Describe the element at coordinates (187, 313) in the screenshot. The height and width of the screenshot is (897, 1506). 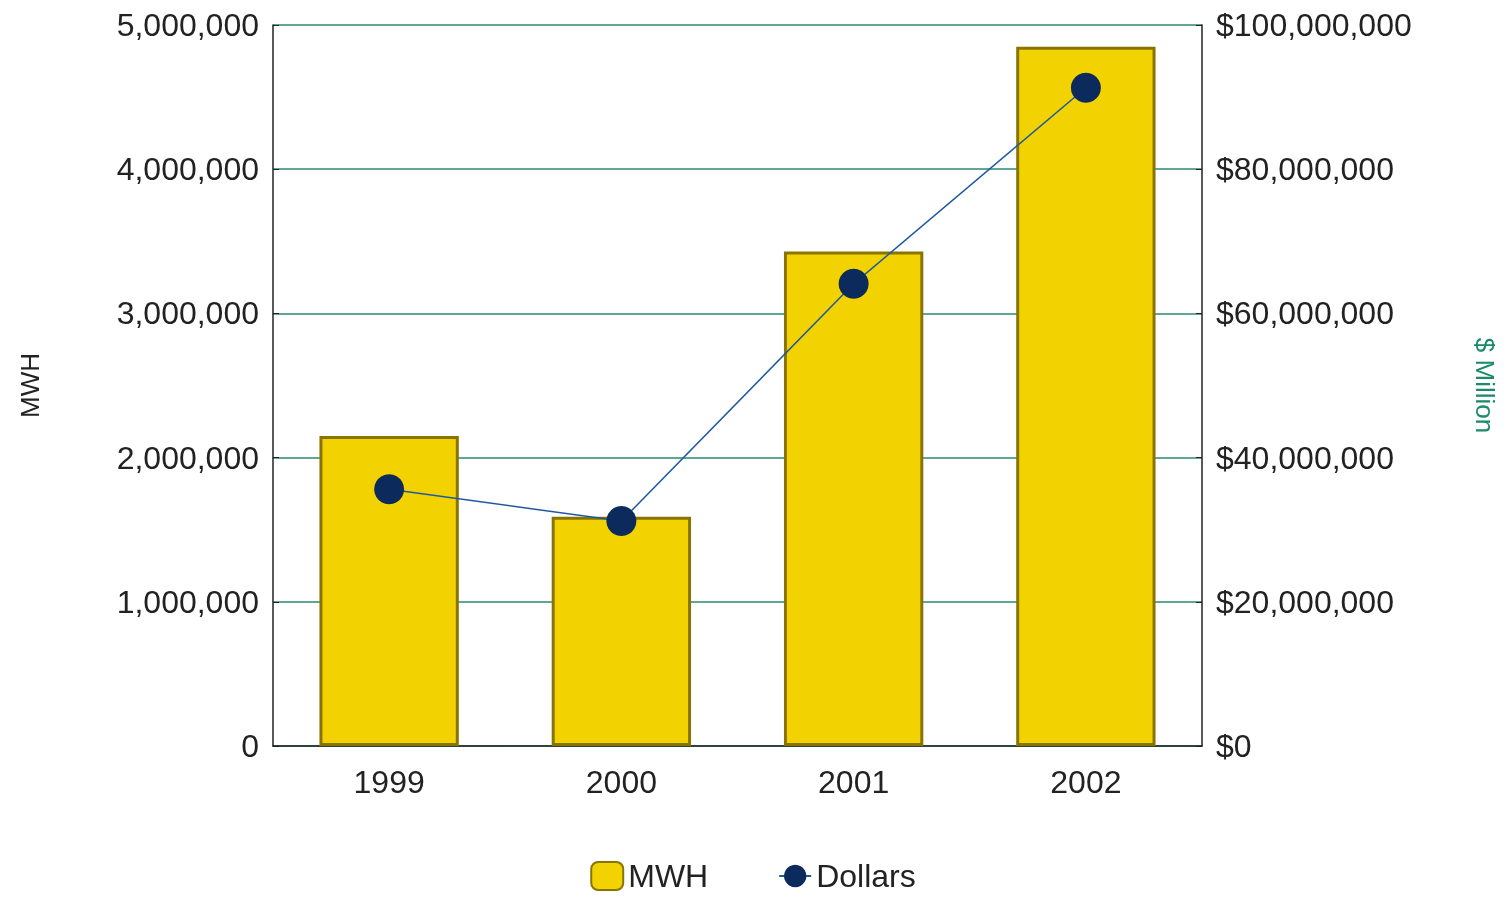
I see `y-tick-label: 3,000,000` at that location.